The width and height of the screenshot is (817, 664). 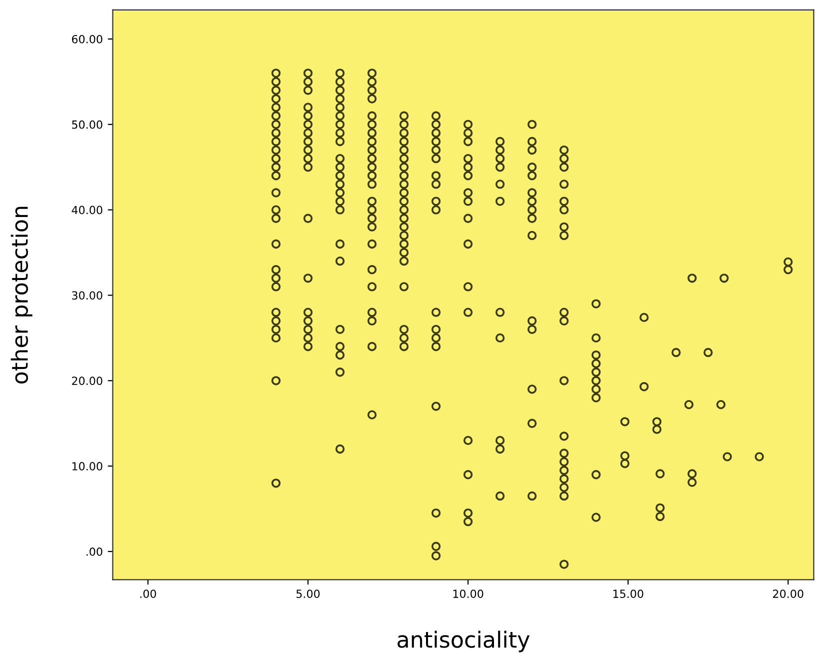 What do you see at coordinates (87, 381) in the screenshot?
I see `y-tick-label: 20.00` at bounding box center [87, 381].